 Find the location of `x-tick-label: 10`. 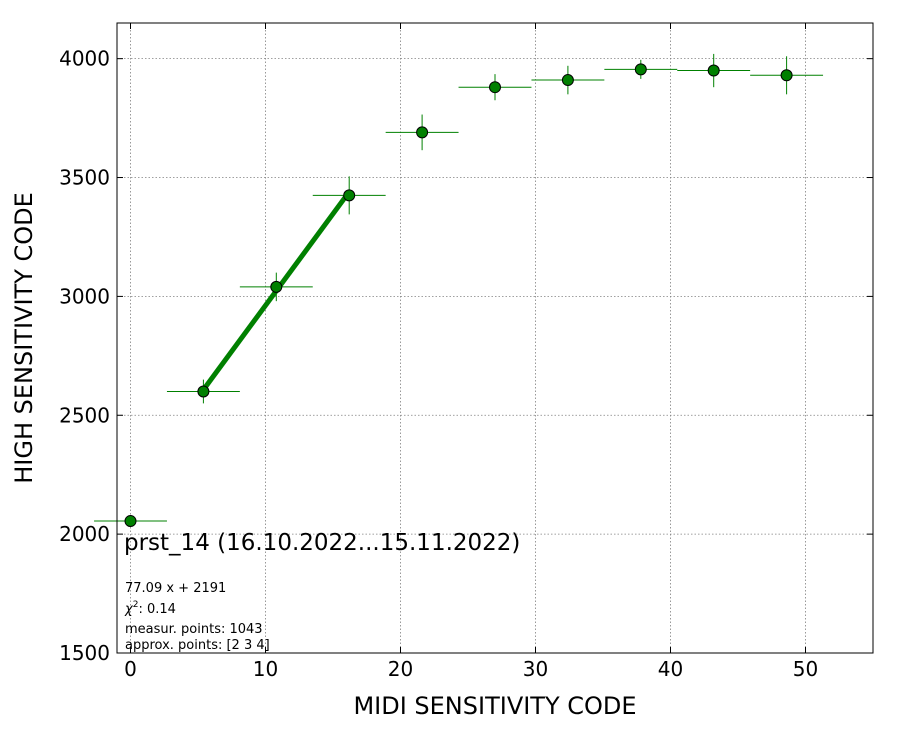

x-tick-label: 10 is located at coordinates (265, 669).